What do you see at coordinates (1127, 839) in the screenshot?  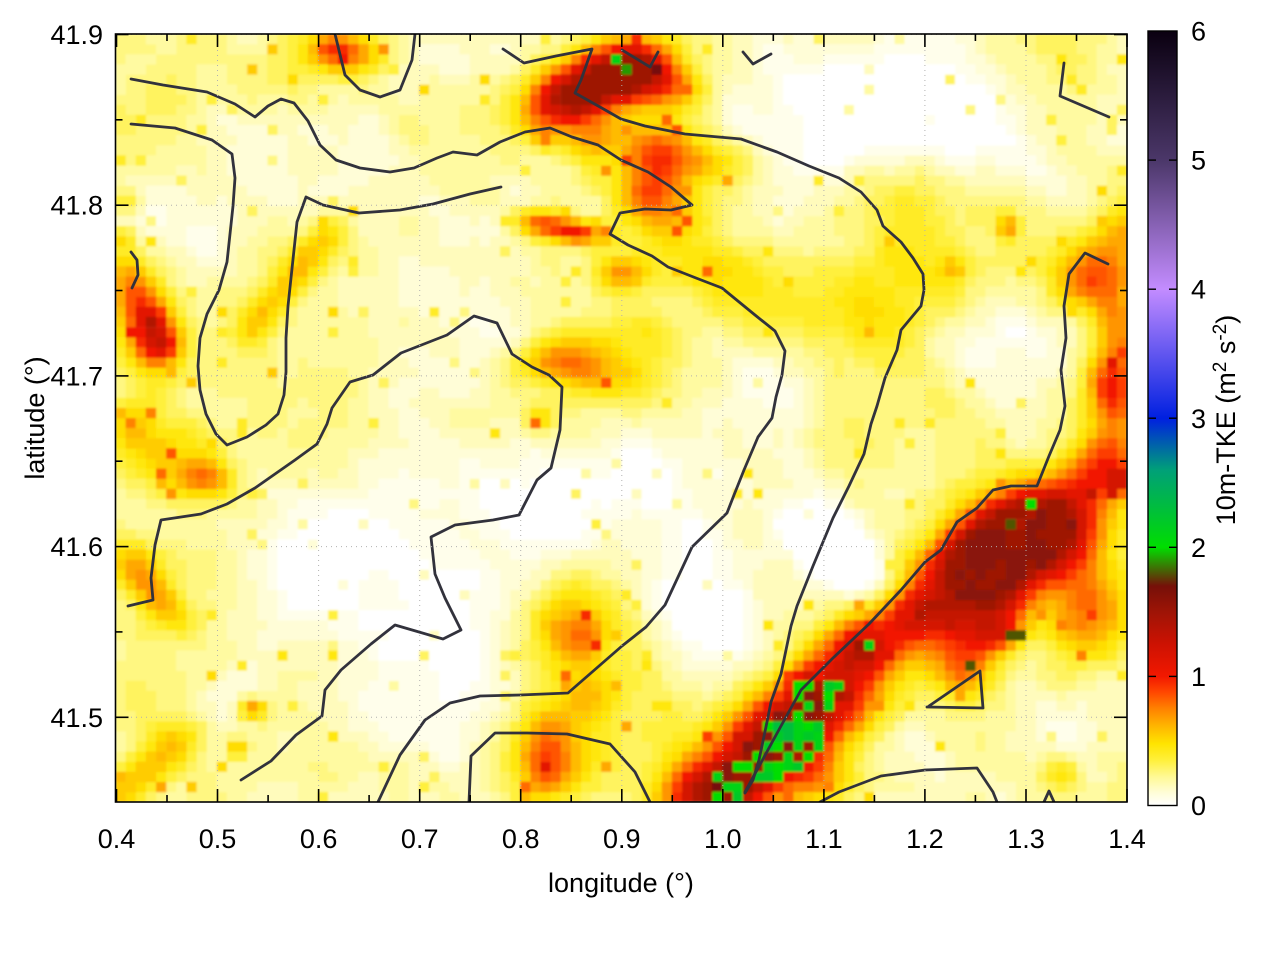 I see `svg-text: 1.4` at bounding box center [1127, 839].